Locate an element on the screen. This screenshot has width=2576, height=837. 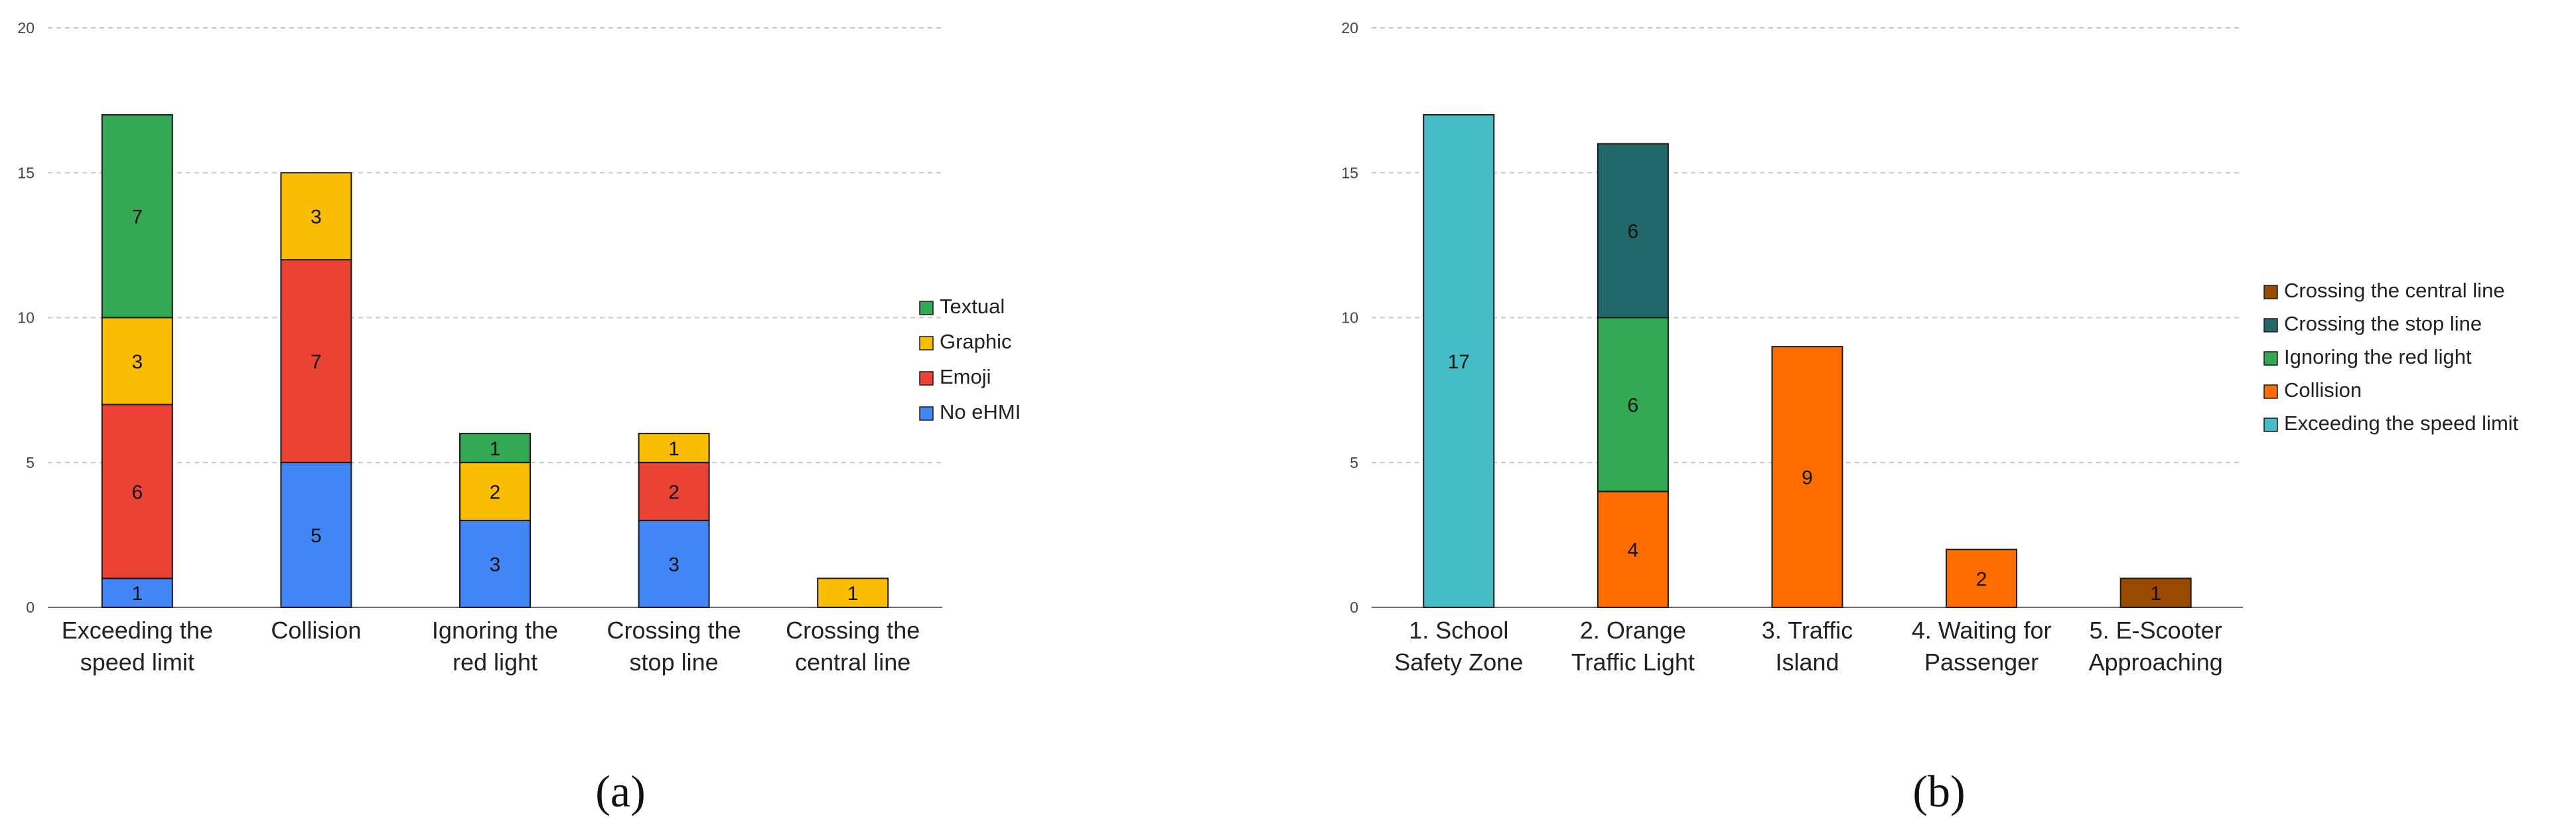
bar-segment-crossing-the-stop-line is located at coordinates (1633, 231).